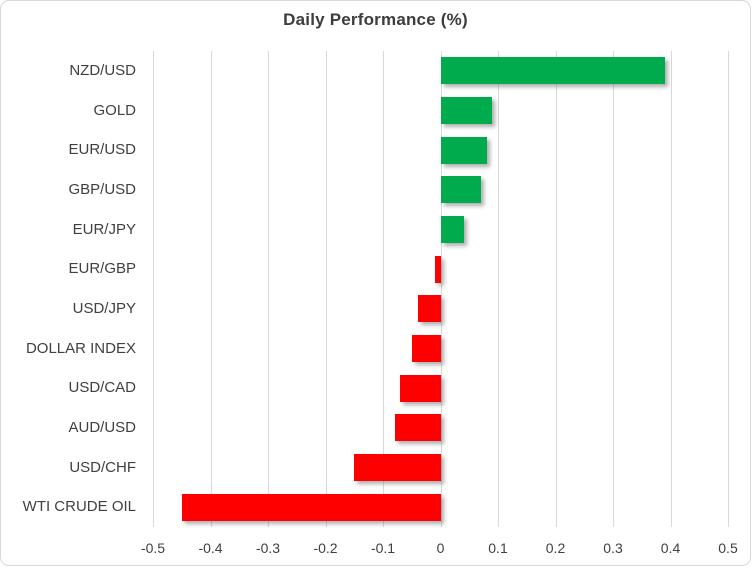 The image size is (753, 568). What do you see at coordinates (102, 427) in the screenshot?
I see `category-label-aud-usd: AUD/USD` at bounding box center [102, 427].